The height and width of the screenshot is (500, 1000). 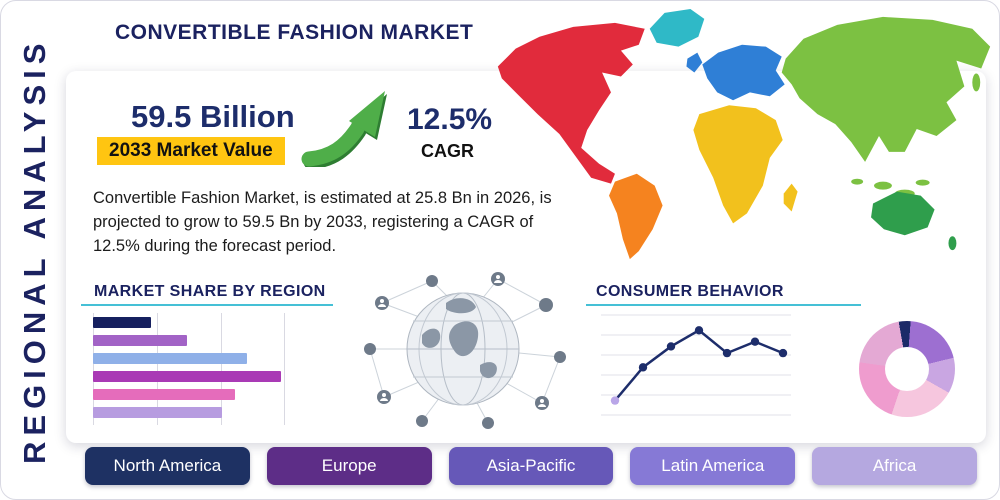 I want to click on market-value-caption: 2033 Market Value, so click(x=191, y=151).